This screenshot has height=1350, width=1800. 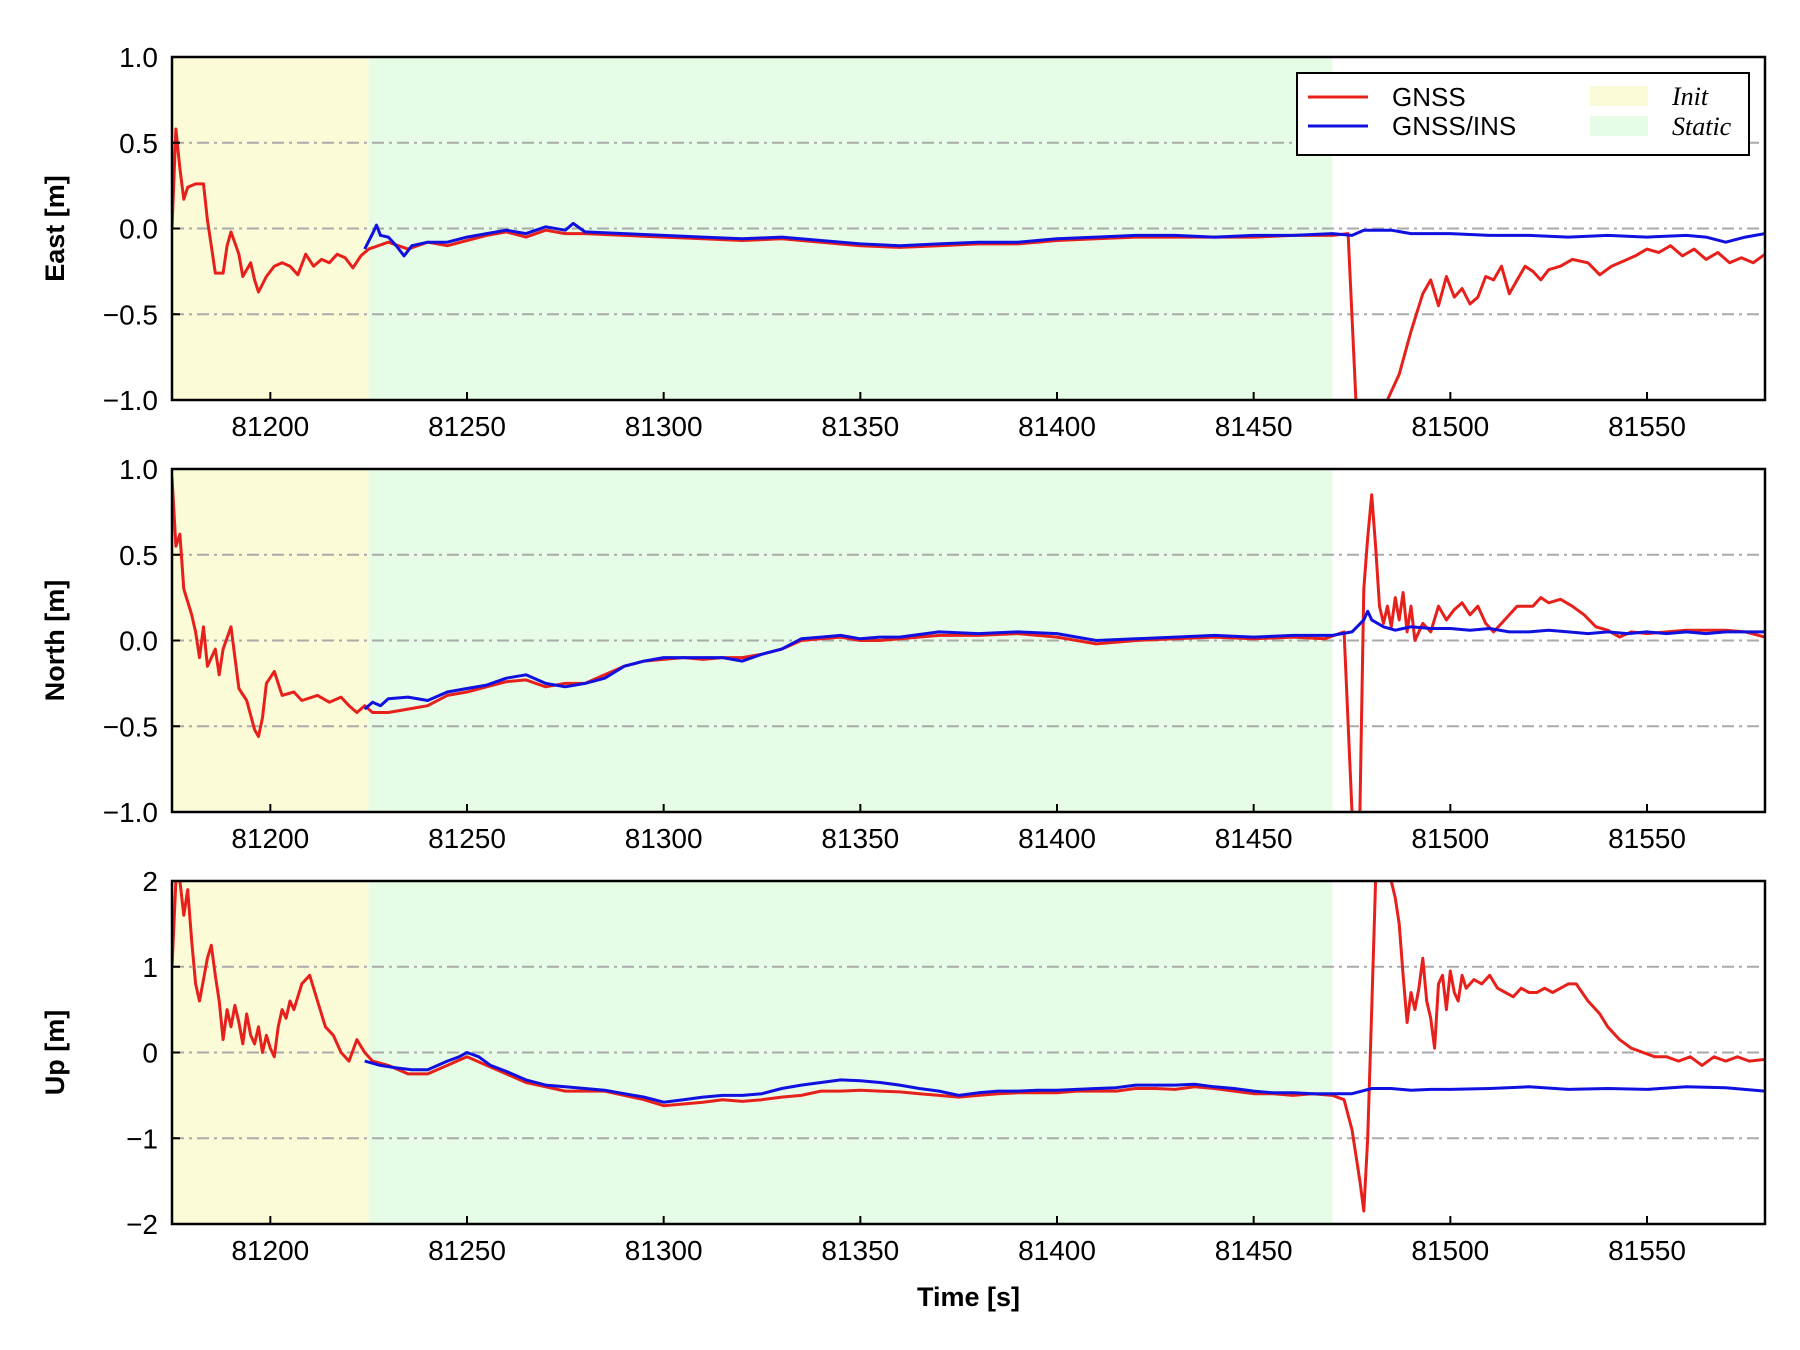 I want to click on x-axis-label: Time [s], so click(x=968, y=1297).